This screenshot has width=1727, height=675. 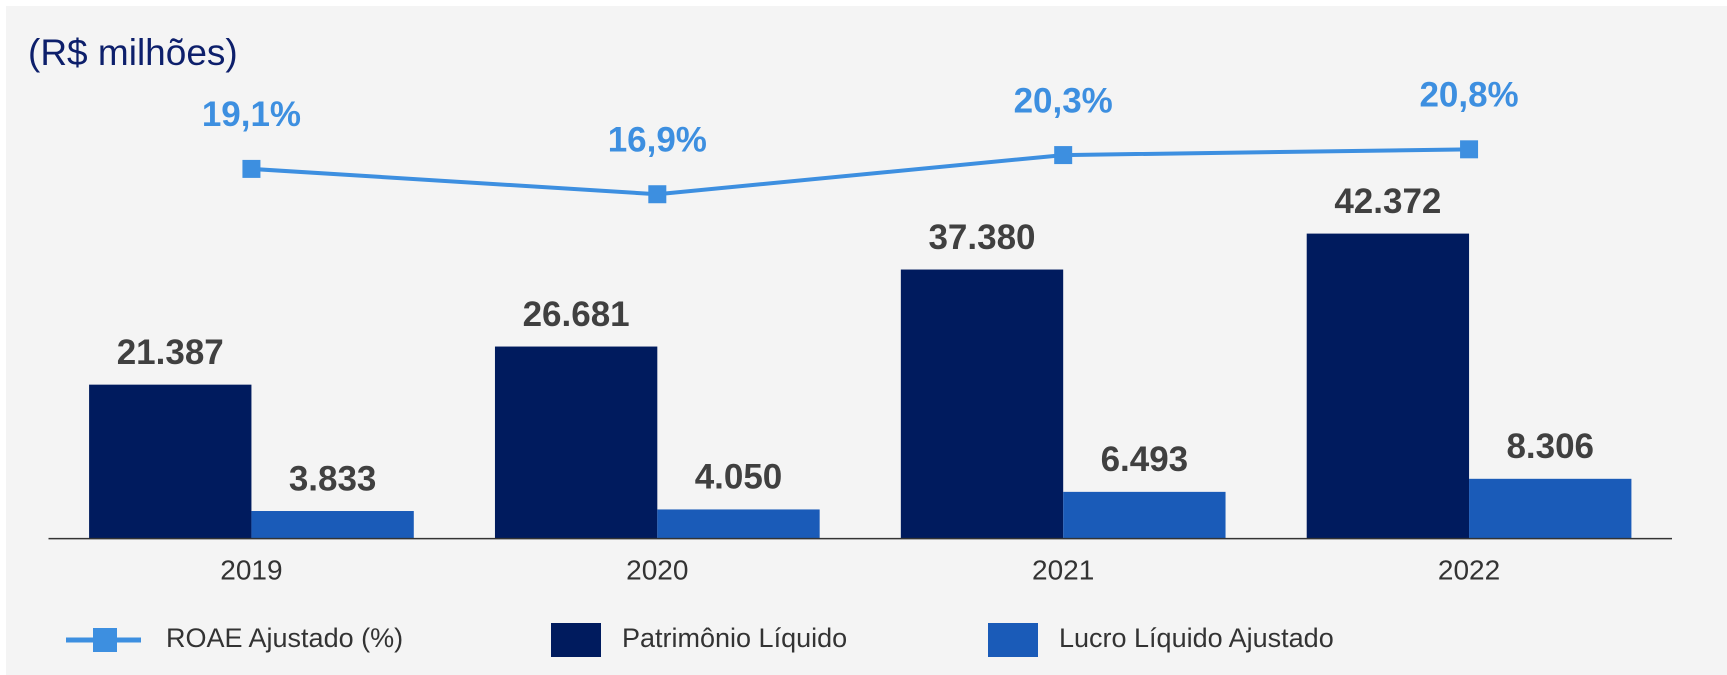 What do you see at coordinates (1550, 446) in the screenshot?
I see `data-label: 8.306` at bounding box center [1550, 446].